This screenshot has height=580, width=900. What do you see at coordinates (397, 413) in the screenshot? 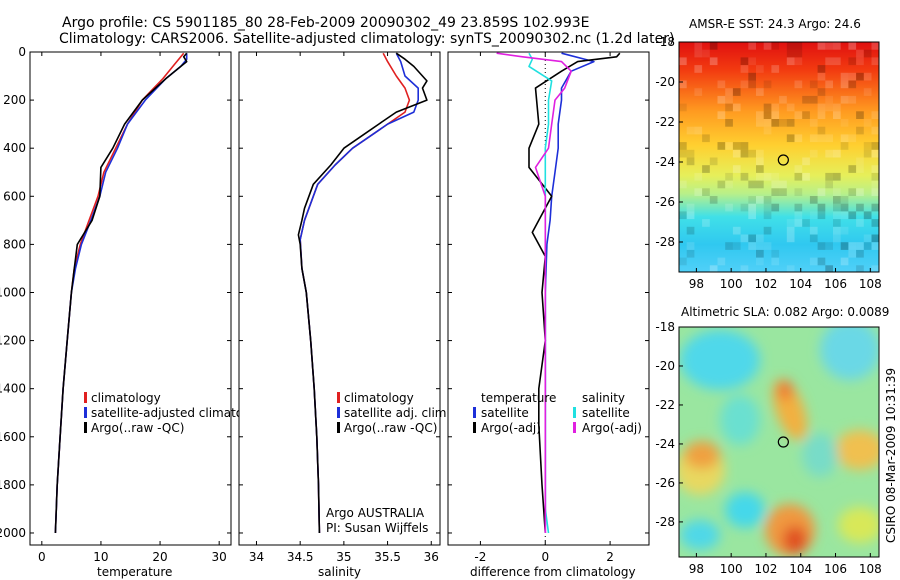
I see `legend-label-satellite: satellite adj. clim.` at bounding box center [397, 413].